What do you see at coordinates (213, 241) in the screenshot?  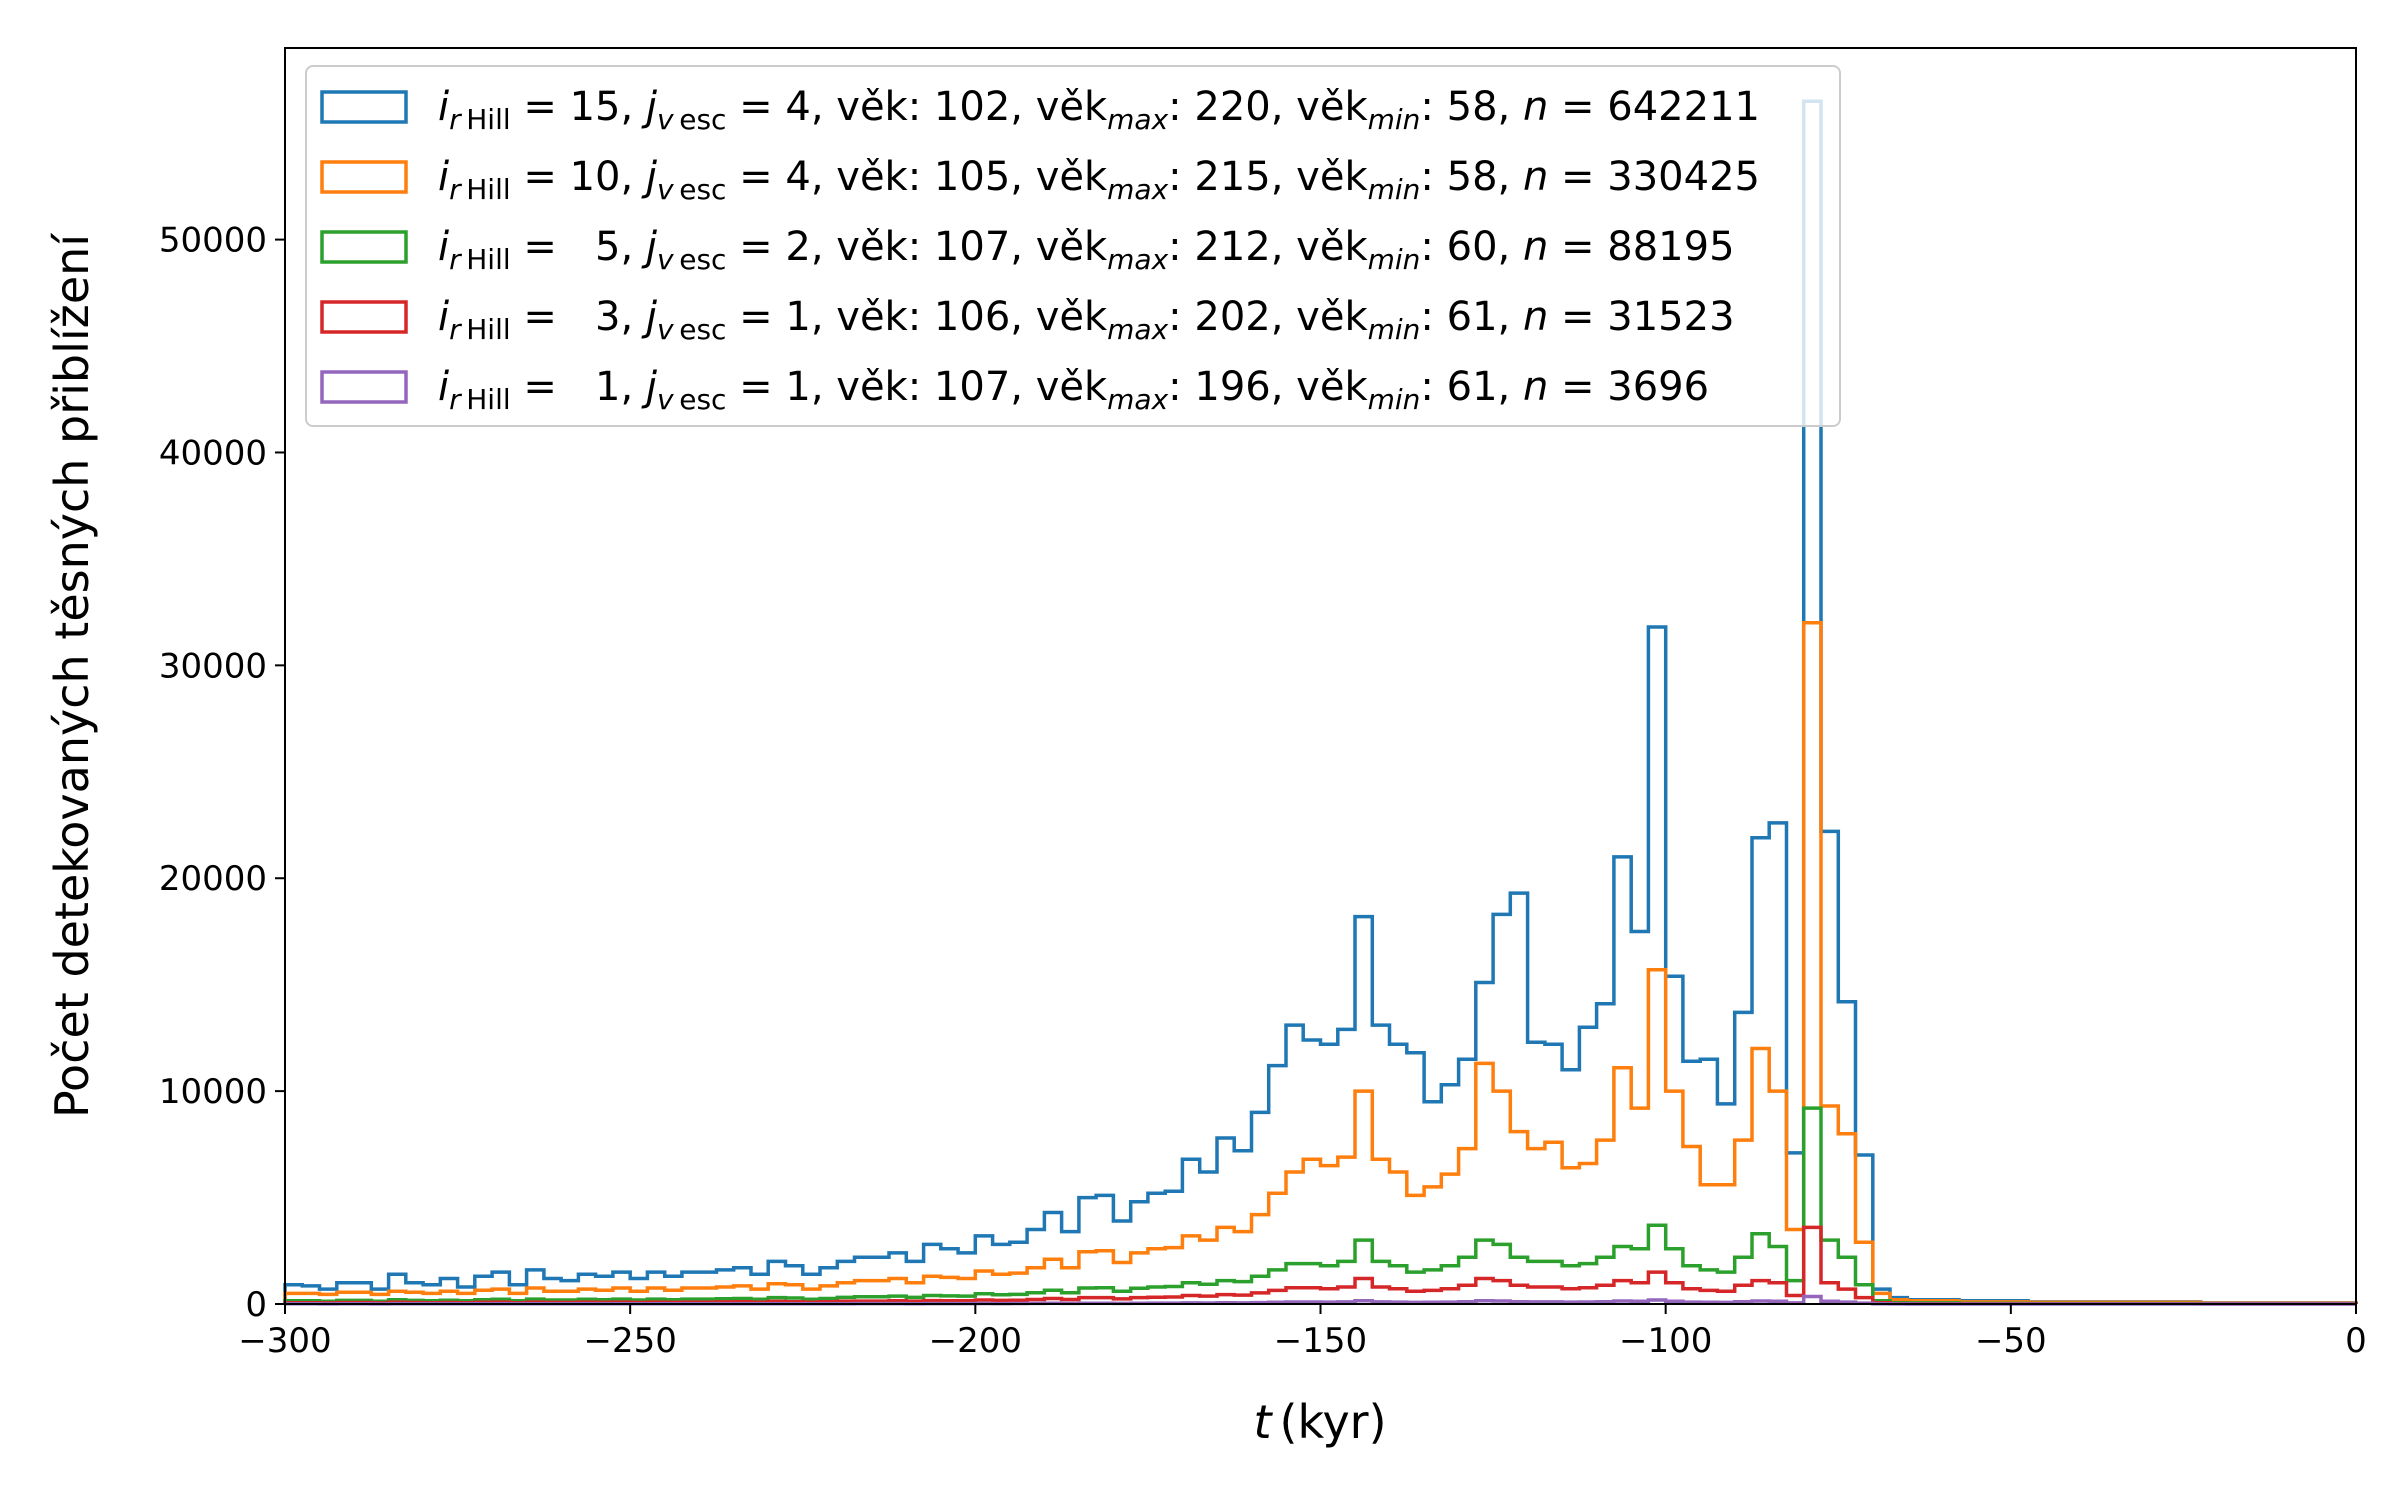 I see `y-tick-label: 50000` at bounding box center [213, 241].